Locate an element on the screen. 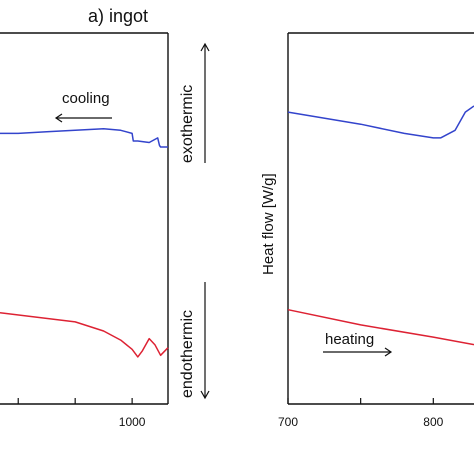 The image size is (474, 474). left-x-ticks: 1000 is located at coordinates (81, 413).